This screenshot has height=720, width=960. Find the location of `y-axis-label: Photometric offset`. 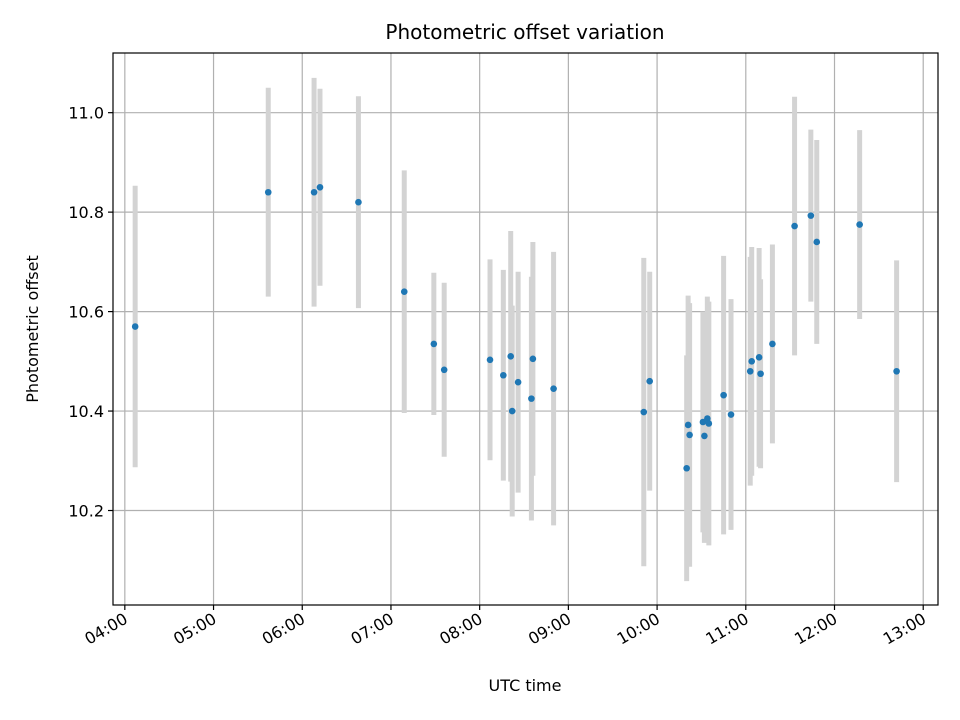

y-axis-label: Photometric offset is located at coordinates (32, 329).